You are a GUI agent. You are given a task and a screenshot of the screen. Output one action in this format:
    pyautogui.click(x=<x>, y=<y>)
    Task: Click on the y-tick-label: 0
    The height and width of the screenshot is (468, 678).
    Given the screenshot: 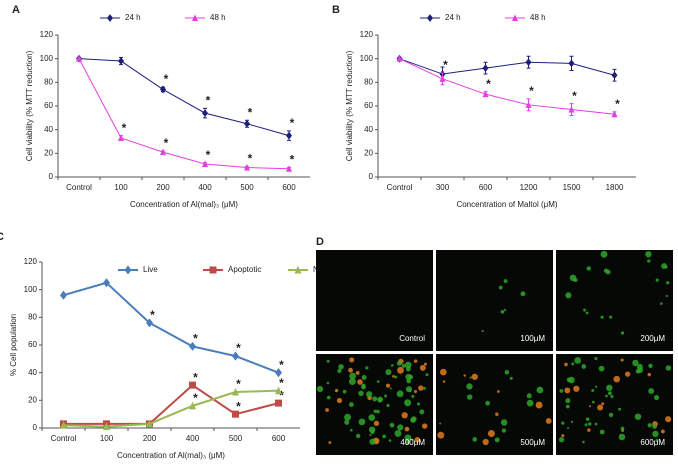 What is the action you would take?
    pyautogui.click(x=371, y=176)
    